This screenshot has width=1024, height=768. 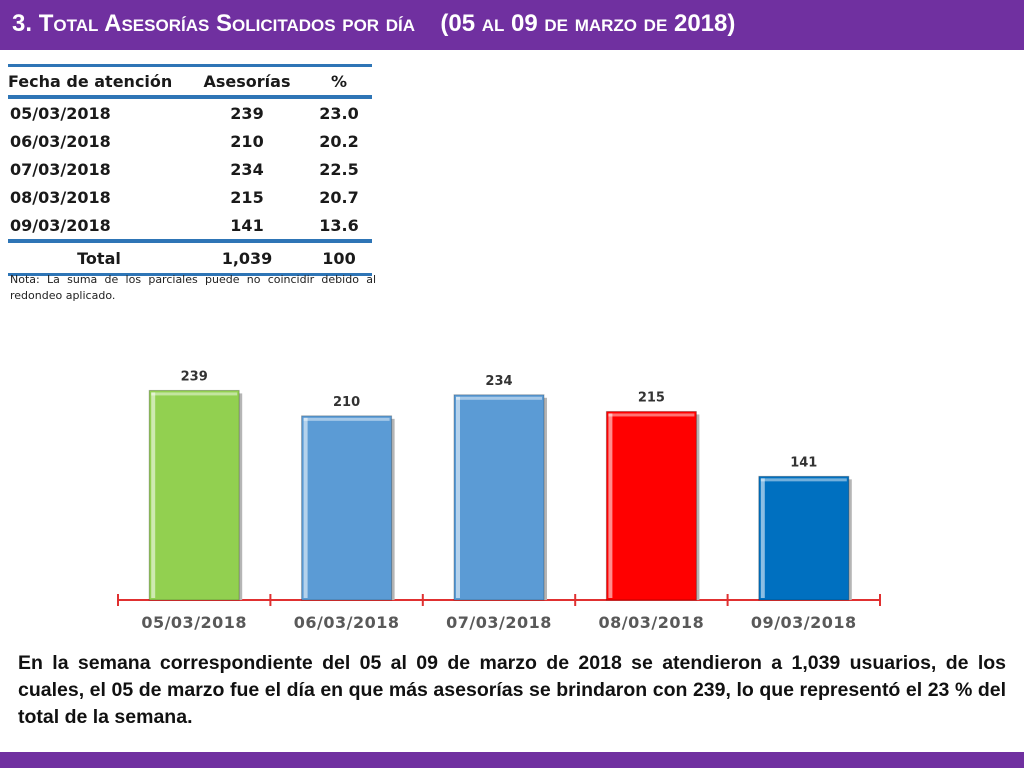 What do you see at coordinates (60, 113) in the screenshot?
I see `cell-date: 05/03/2018` at bounding box center [60, 113].